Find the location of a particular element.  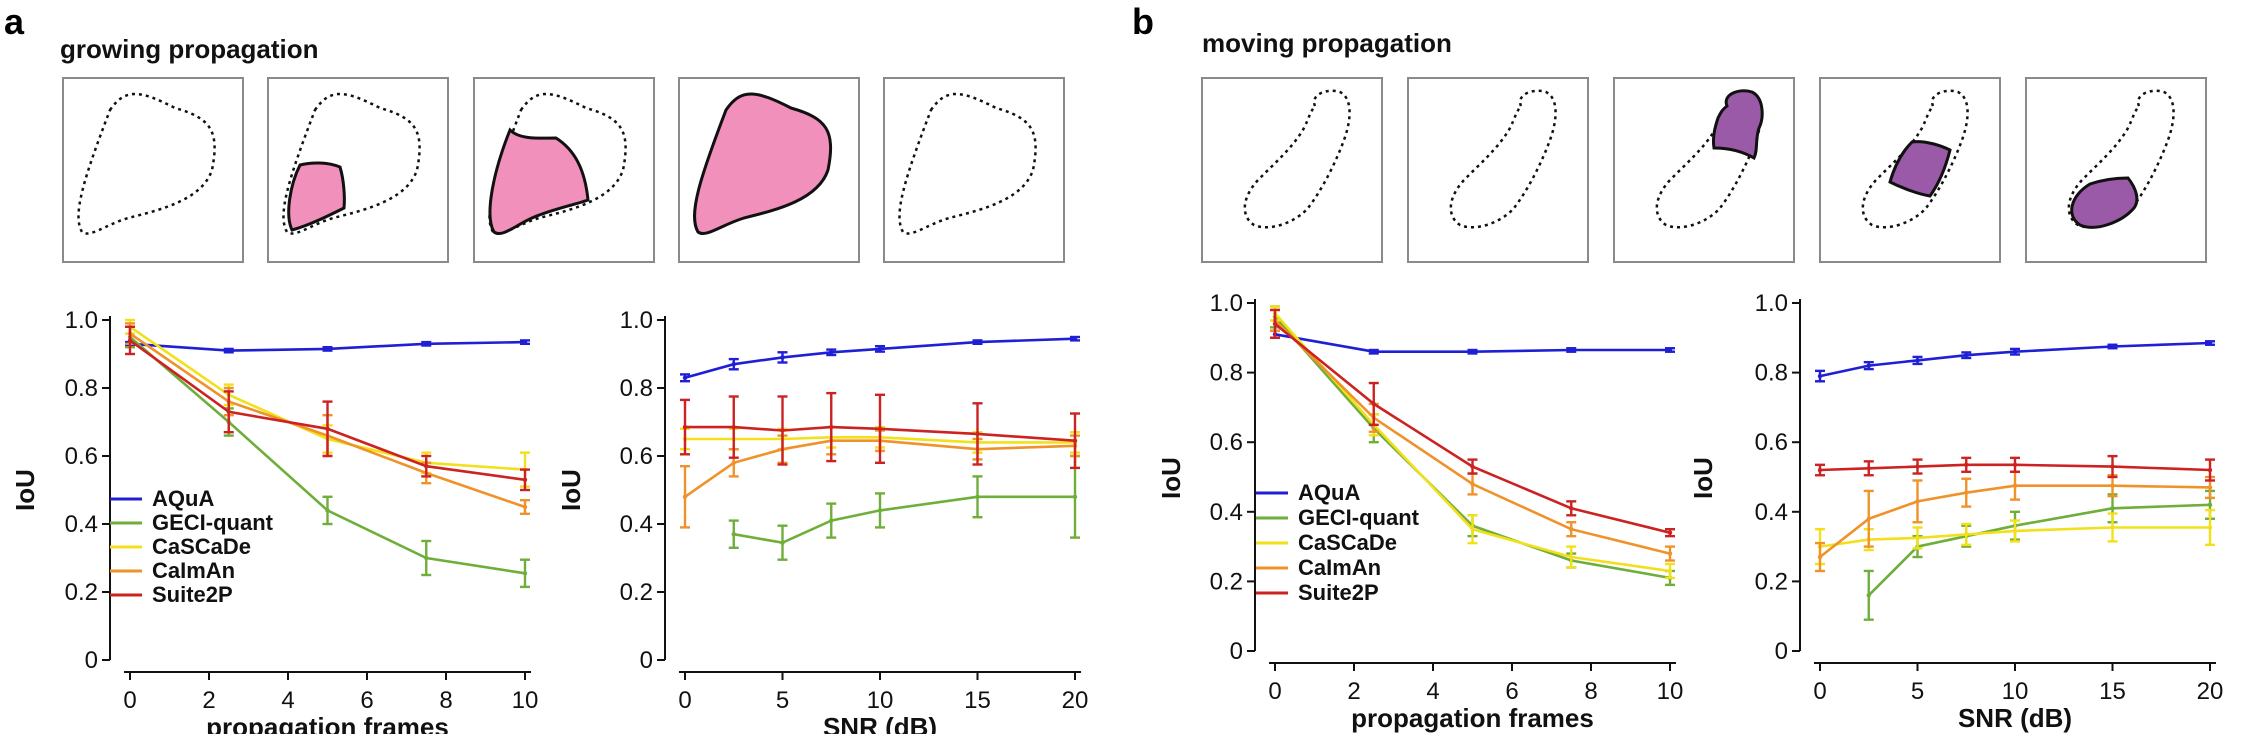

legend-label-geci-quant: GECI-quant is located at coordinates (213, 522).